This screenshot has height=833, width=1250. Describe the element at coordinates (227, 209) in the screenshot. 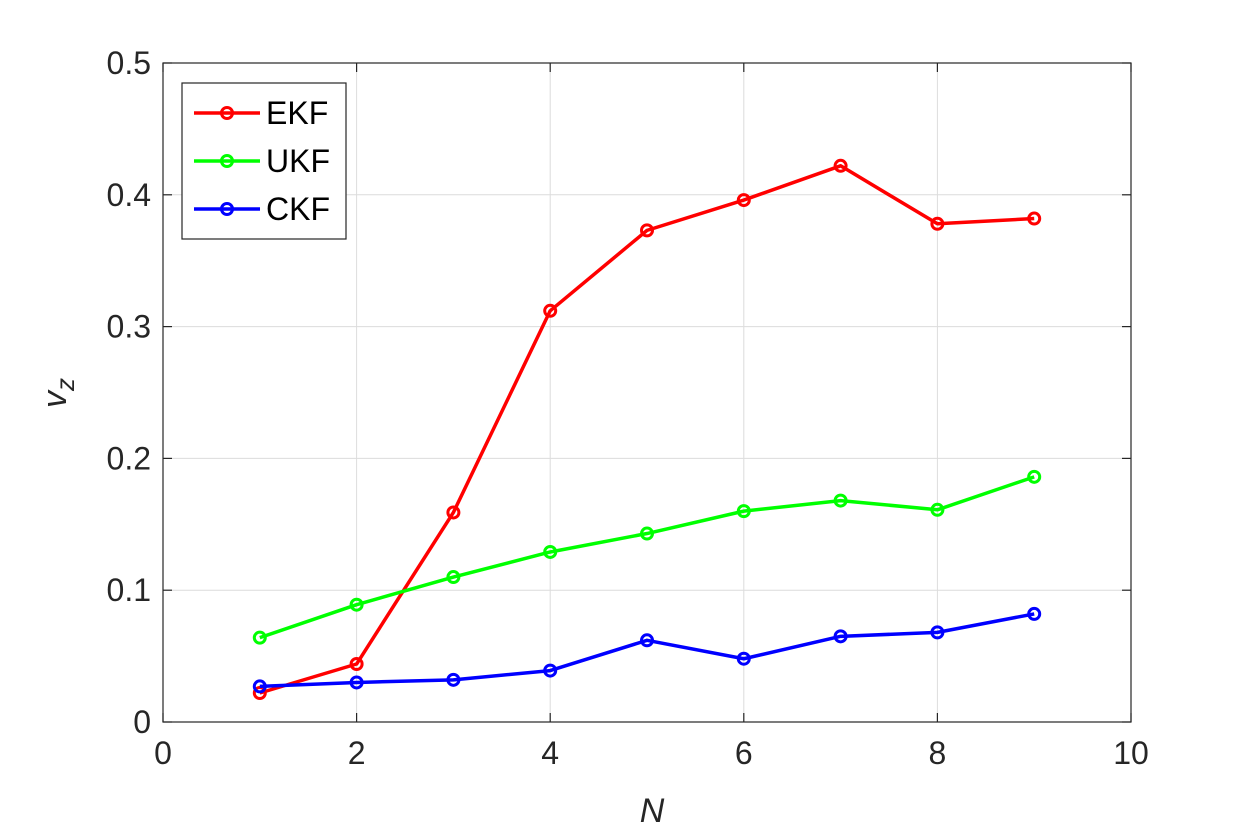

I see `legend-swatch-marker-ckf` at that location.